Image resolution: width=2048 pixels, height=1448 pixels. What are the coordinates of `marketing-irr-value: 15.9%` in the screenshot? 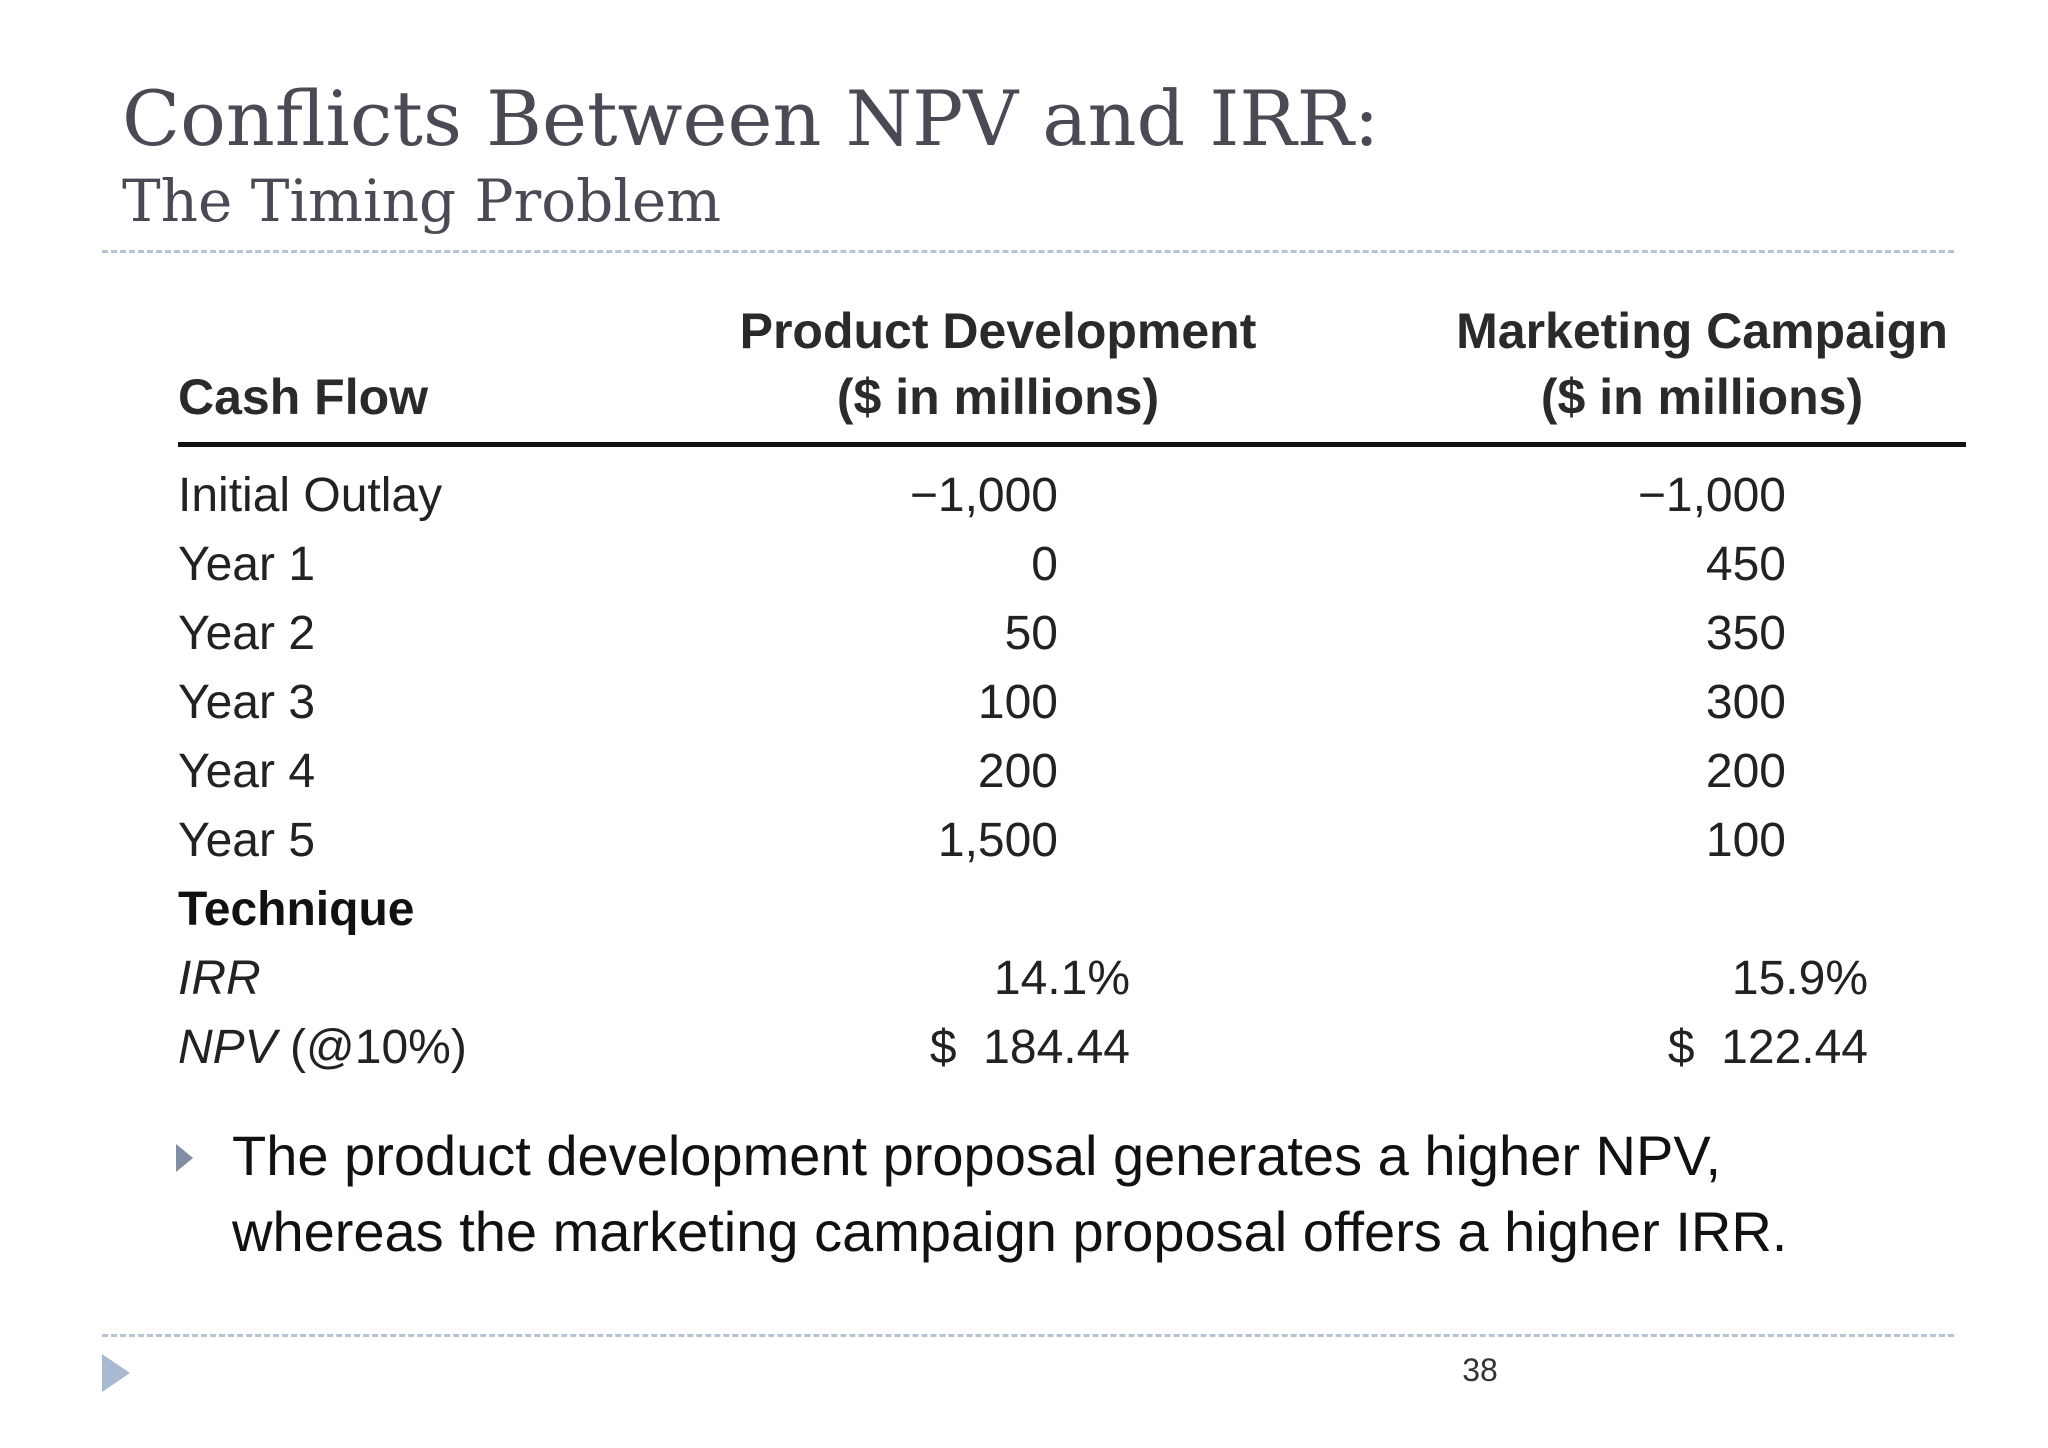 It's located at (1799, 978).